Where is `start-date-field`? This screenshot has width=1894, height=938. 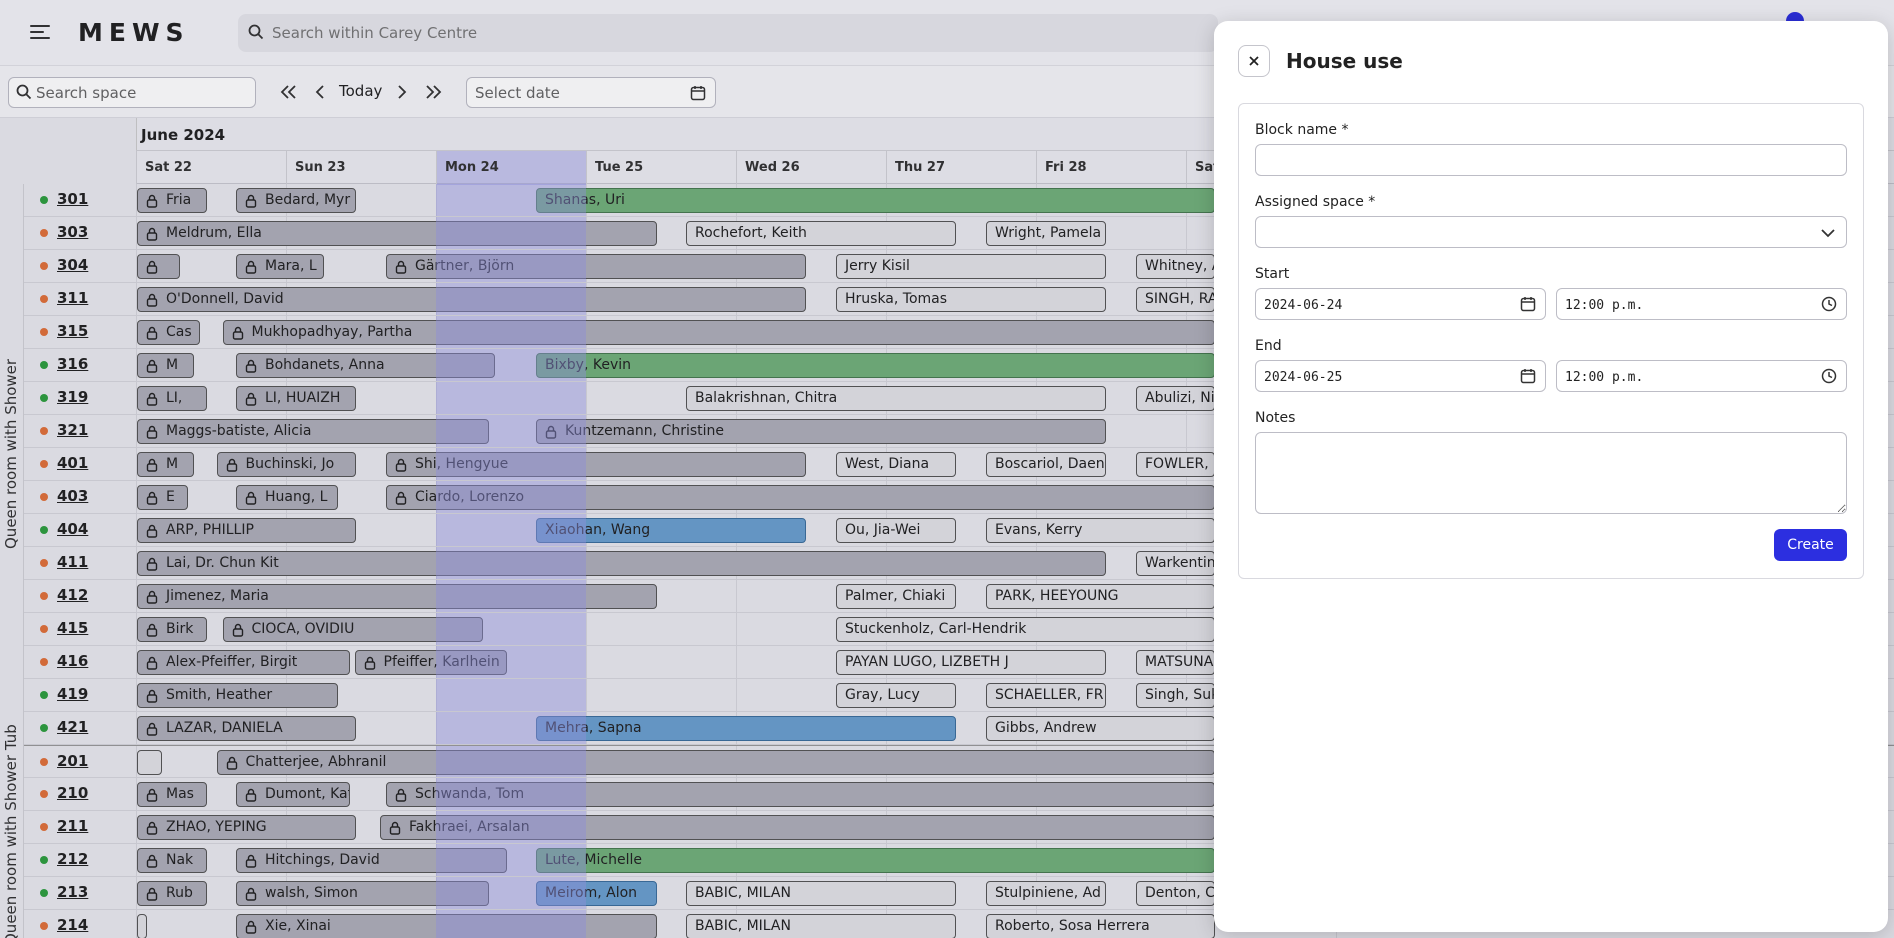 start-date-field is located at coordinates (1400, 304).